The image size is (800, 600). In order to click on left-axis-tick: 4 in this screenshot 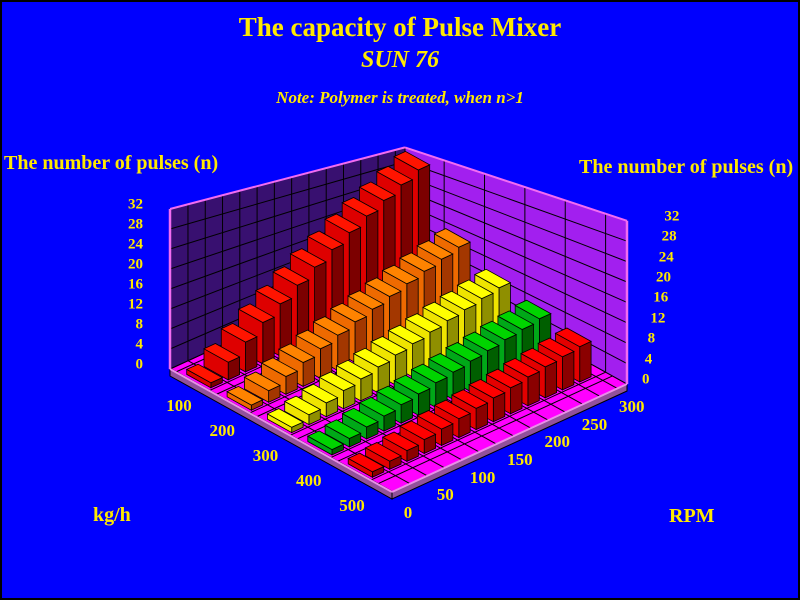, I will do `click(139, 344)`.